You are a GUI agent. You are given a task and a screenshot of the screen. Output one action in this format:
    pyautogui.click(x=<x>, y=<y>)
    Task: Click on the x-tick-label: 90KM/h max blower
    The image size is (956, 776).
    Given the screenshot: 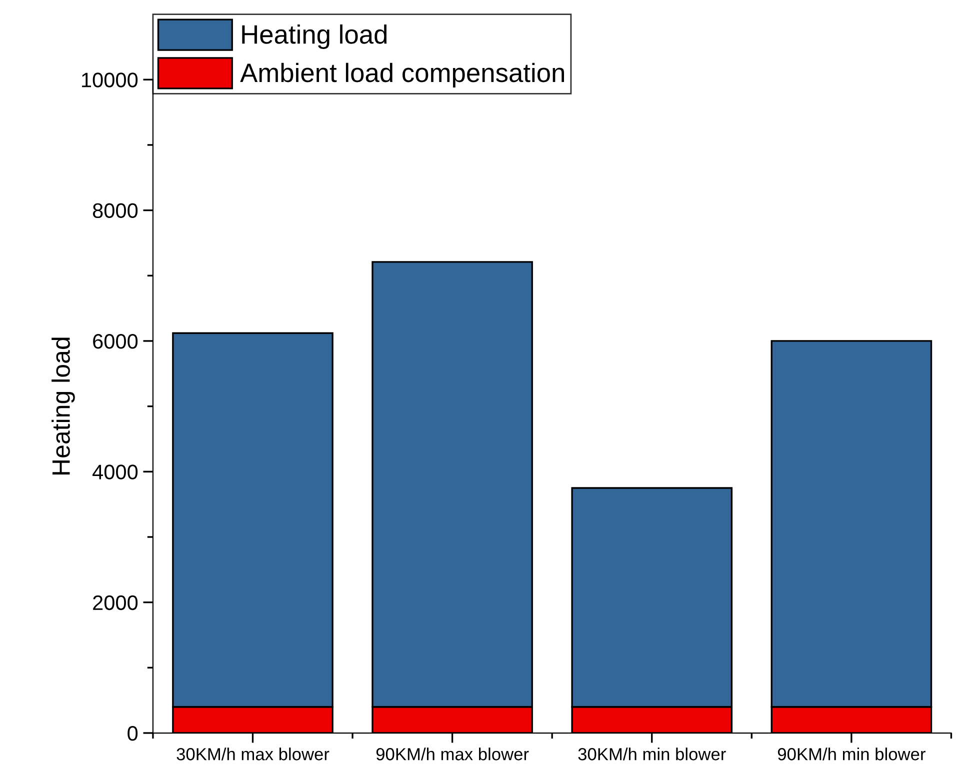 What is the action you would take?
    pyautogui.click(x=452, y=754)
    